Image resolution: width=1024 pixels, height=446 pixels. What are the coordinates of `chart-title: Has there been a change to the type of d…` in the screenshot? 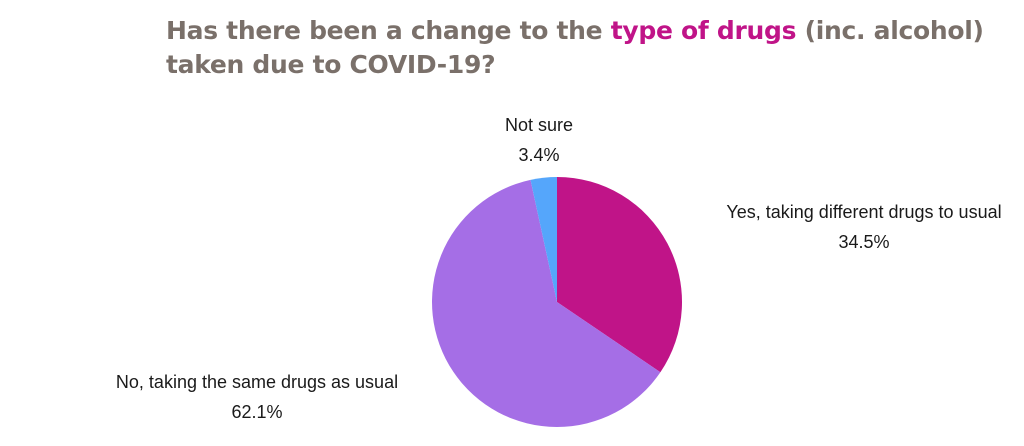 It's located at (576, 48).